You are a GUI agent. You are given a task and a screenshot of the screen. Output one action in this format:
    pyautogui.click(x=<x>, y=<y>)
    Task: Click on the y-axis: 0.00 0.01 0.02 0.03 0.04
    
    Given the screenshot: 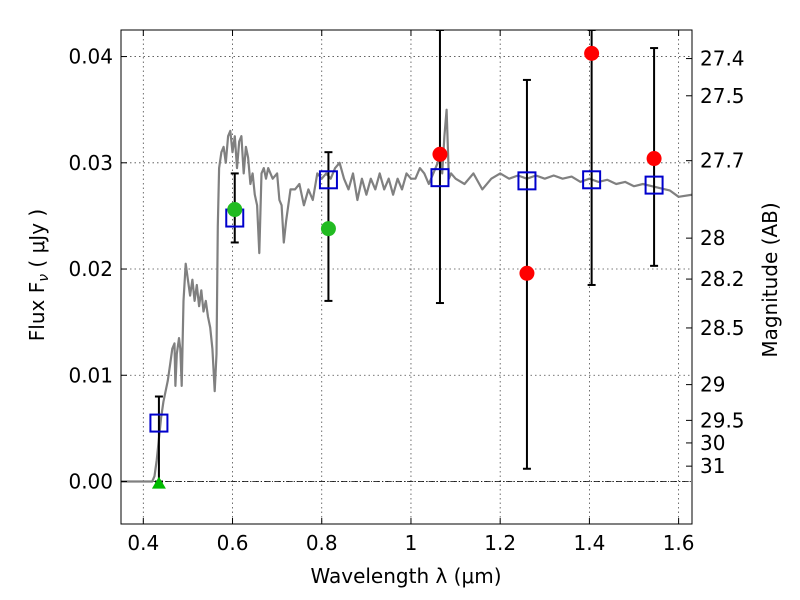 What is the action you would take?
    pyautogui.click(x=97, y=269)
    